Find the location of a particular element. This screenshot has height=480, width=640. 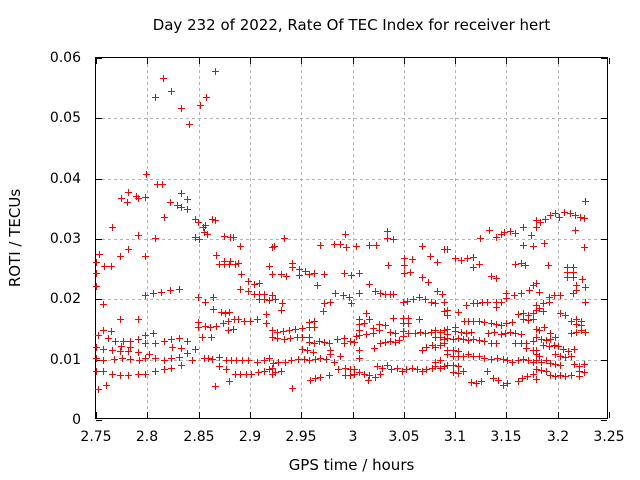

x-tick-label: 2.9 is located at coordinates (250, 437).